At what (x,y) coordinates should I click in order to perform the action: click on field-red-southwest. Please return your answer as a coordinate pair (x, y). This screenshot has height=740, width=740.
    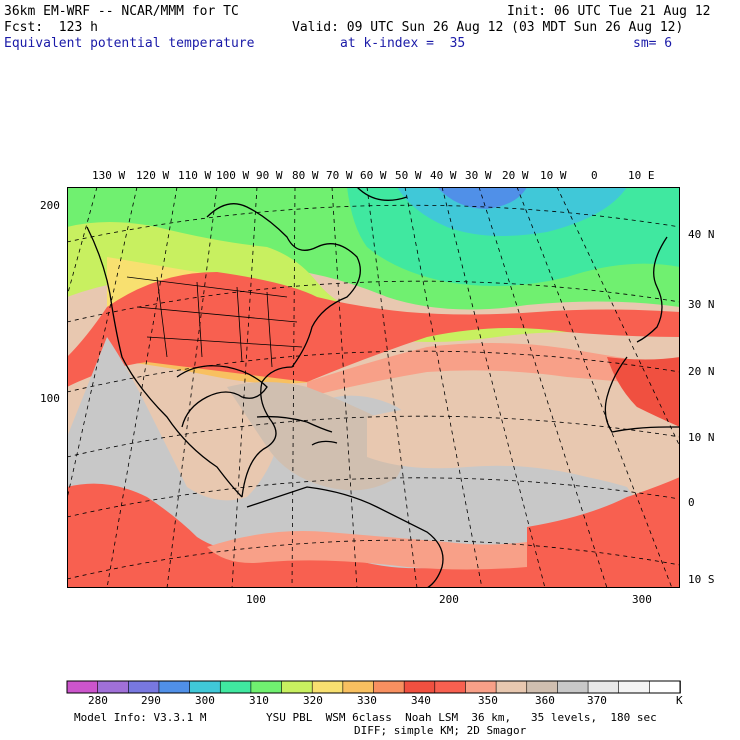
    Looking at the image, I should click on (297, 535).